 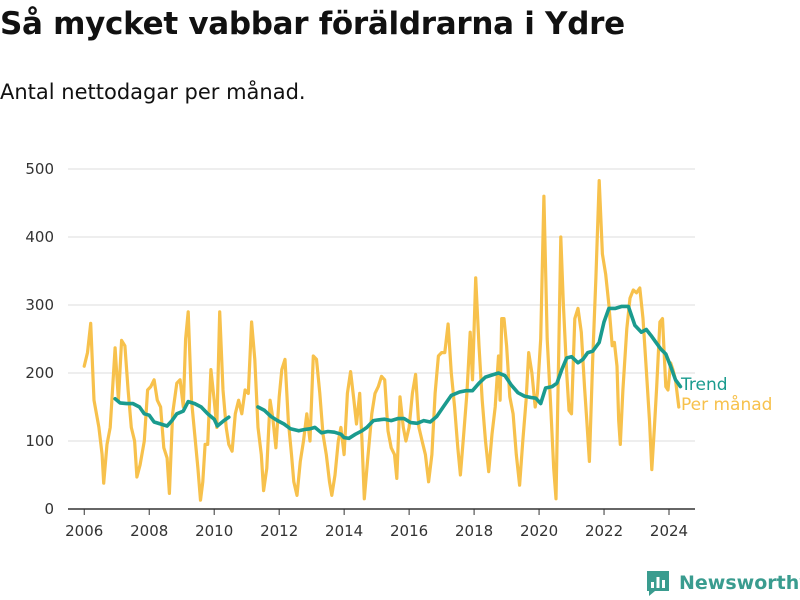 What do you see at coordinates (409, 531) in the screenshot?
I see `x-tick-2016: 2016` at bounding box center [409, 531].